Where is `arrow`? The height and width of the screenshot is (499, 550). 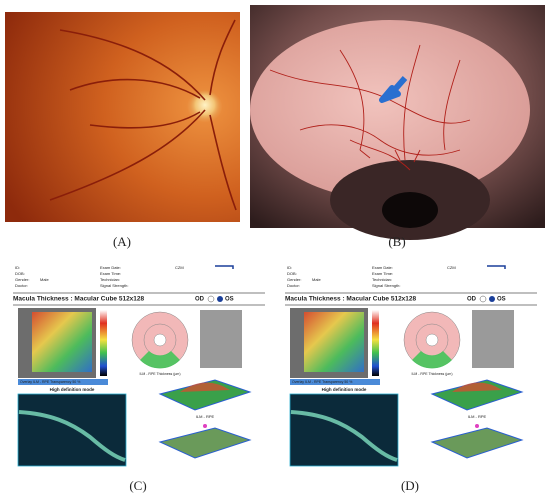 arrow is located at coordinates (393, 89).